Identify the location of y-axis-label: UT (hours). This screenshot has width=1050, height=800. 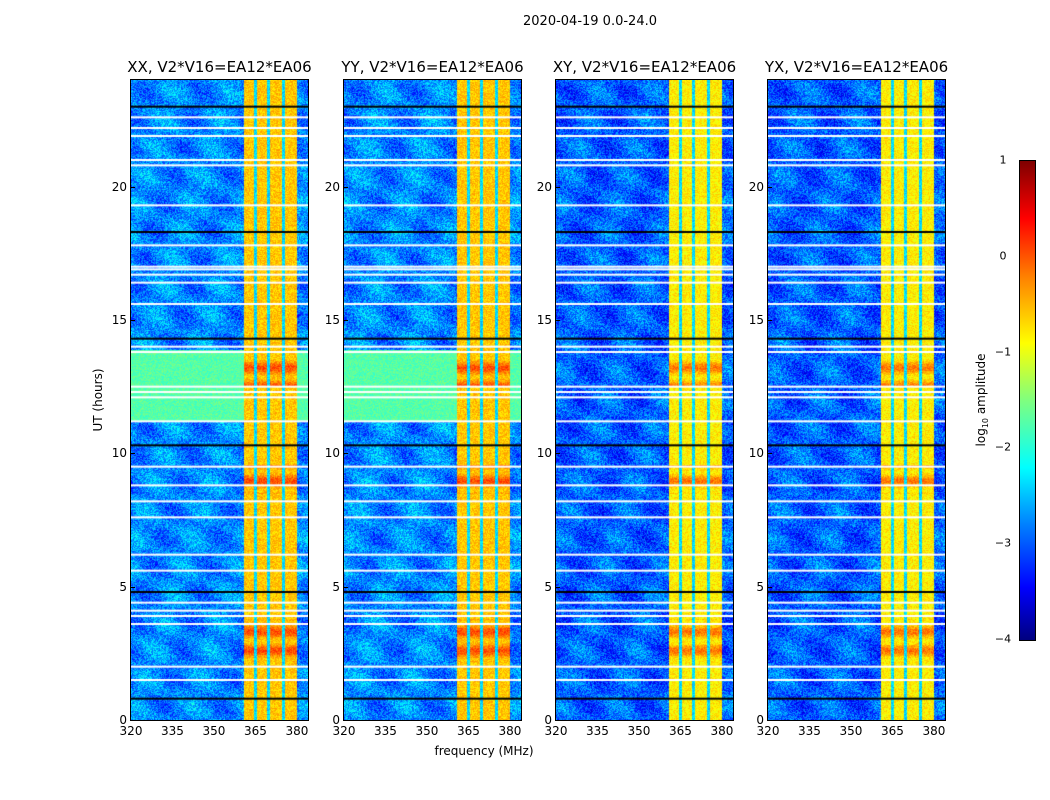
(98, 400).